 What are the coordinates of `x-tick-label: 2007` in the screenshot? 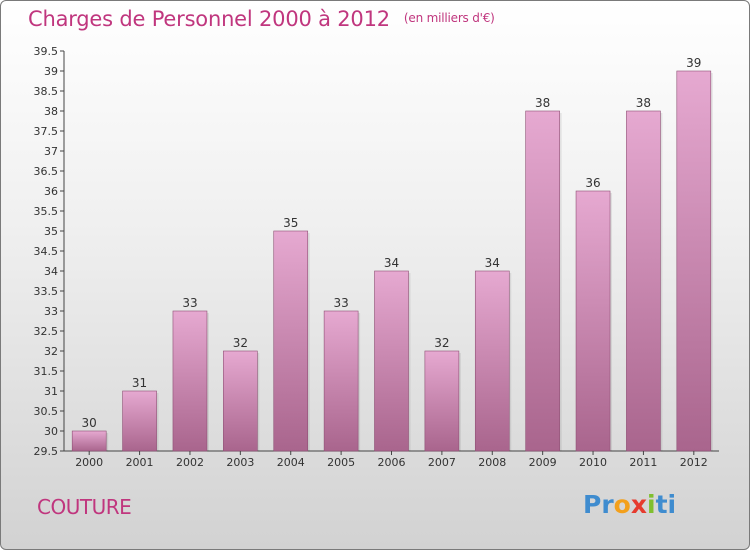 It's located at (442, 462).